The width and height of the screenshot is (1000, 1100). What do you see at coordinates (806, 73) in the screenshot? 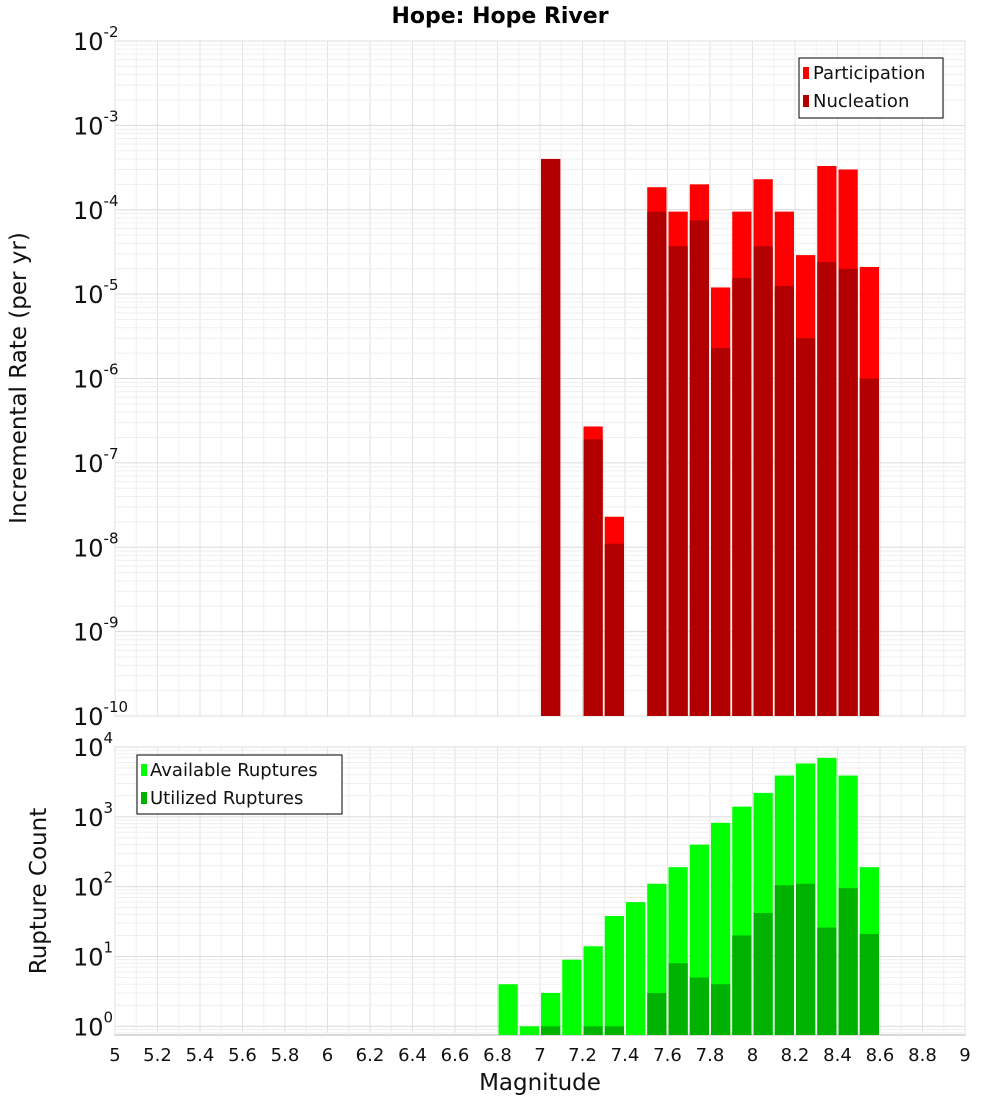
I see `legend-swatch-participation` at bounding box center [806, 73].